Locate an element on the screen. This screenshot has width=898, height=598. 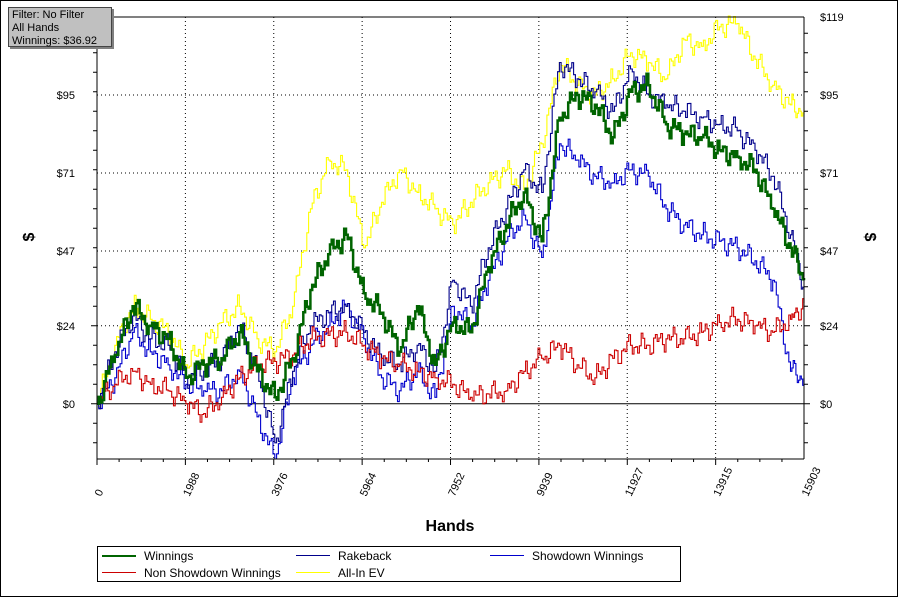
y-tick-label-left: $95 is located at coordinates (66, 96).